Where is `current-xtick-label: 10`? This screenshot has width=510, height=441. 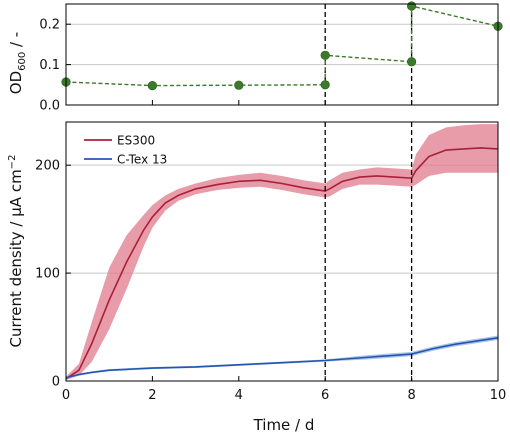
current-xtick-label: 10 is located at coordinates (498, 395).